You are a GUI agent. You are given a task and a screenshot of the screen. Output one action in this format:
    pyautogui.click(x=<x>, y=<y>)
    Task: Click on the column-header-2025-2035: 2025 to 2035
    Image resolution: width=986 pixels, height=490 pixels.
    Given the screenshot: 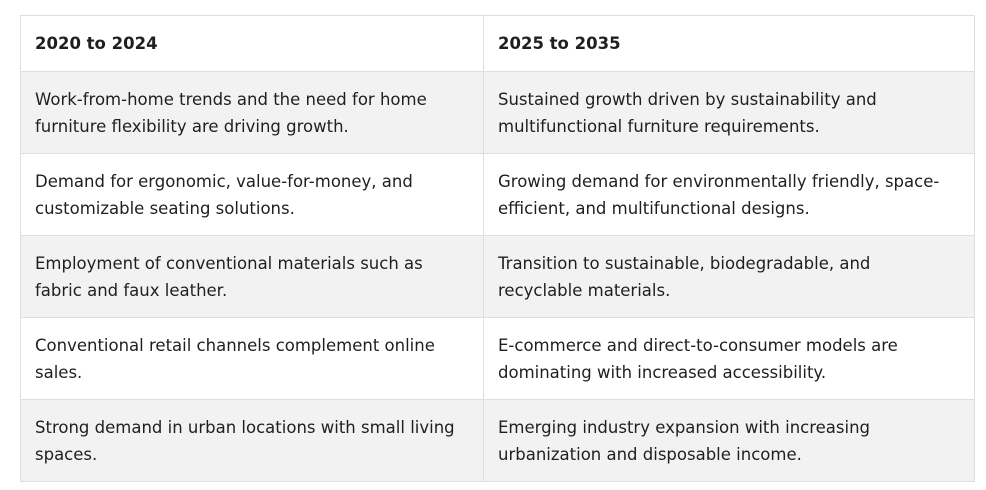 What is the action you would take?
    pyautogui.click(x=729, y=43)
    